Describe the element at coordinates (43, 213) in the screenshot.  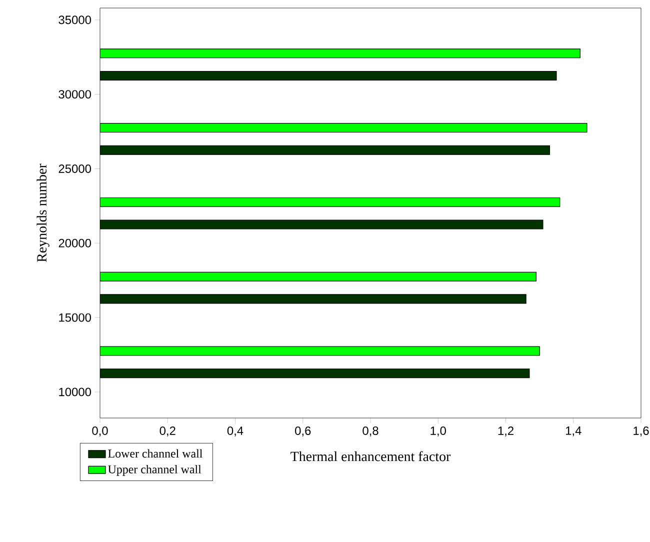
I see `y-axis-title: Reynolds number` at that location.